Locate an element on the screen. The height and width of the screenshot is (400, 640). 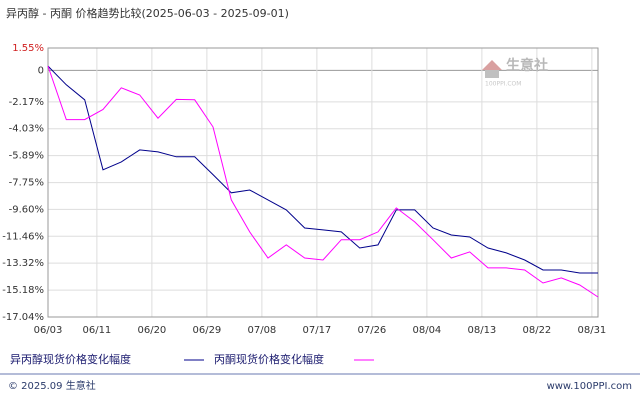
y-tick-label: -2.17% is located at coordinates (26, 102).